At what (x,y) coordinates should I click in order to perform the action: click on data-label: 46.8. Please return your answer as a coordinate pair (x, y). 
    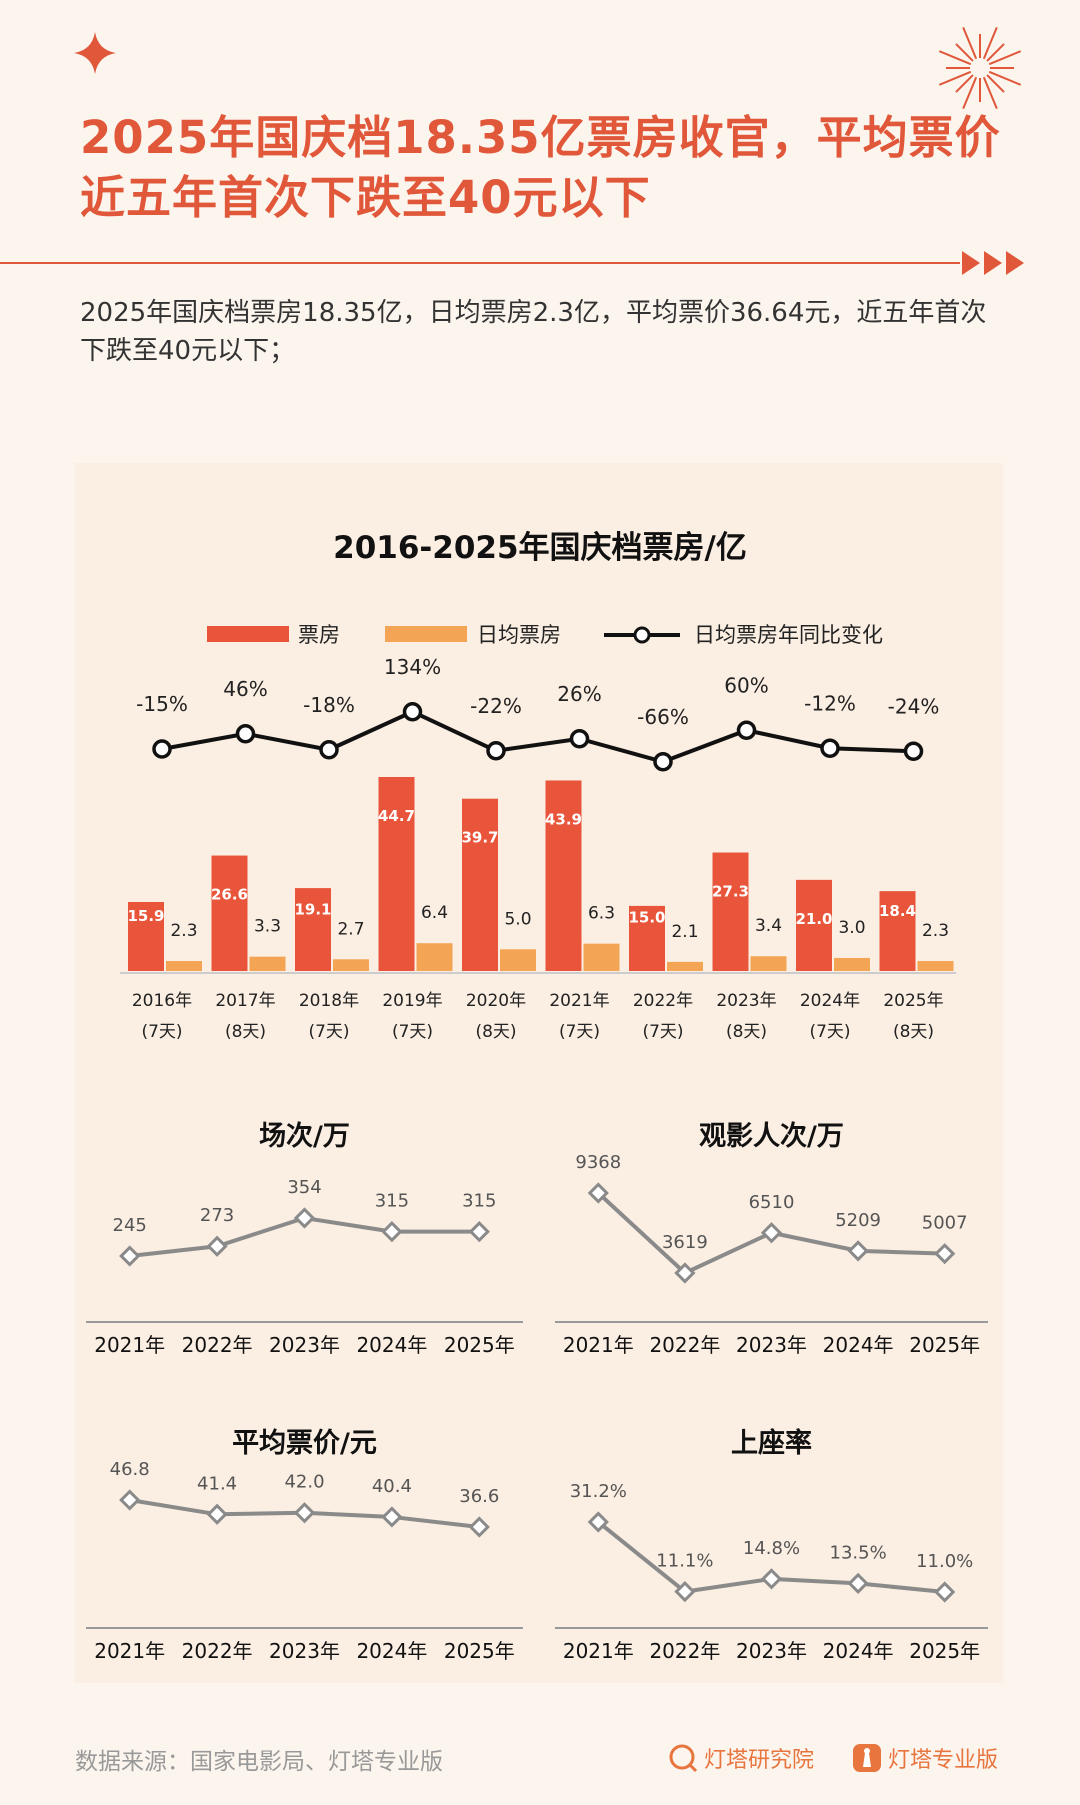
    Looking at the image, I should click on (130, 1469).